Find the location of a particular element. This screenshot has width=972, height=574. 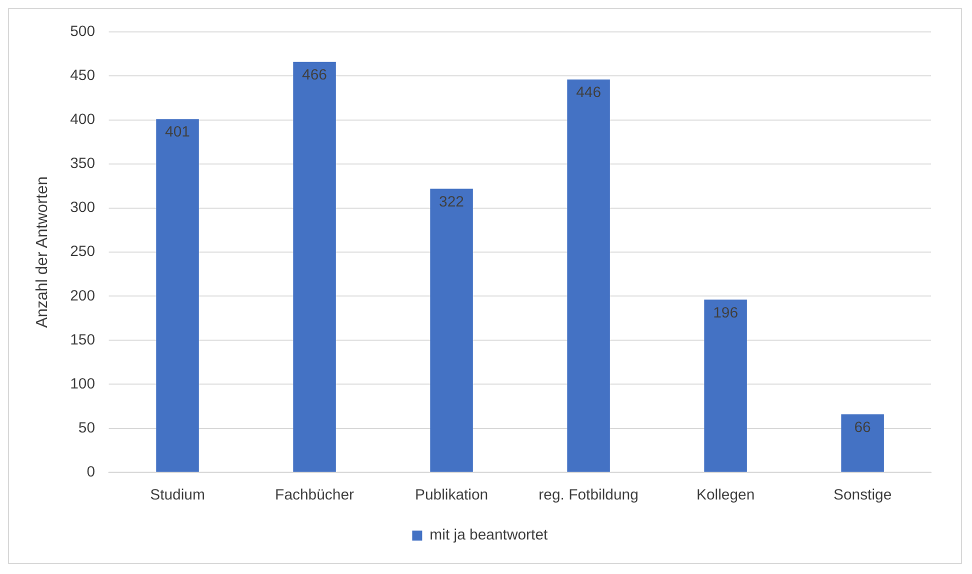

x-tick-label: Kollegen is located at coordinates (725, 495).